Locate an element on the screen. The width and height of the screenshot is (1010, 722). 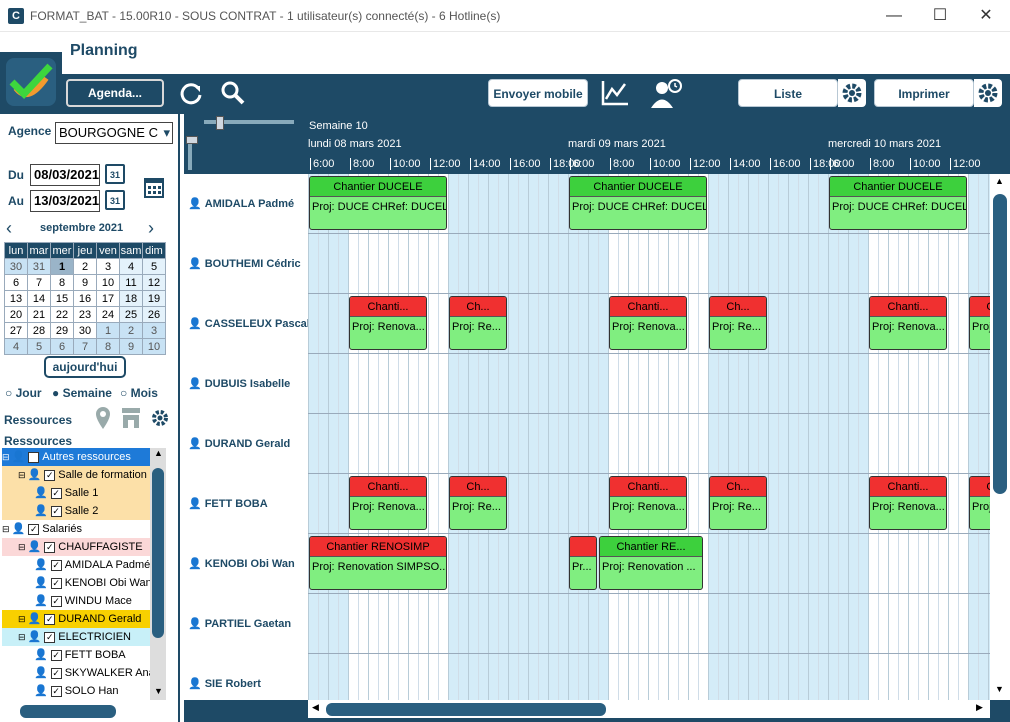
prev-month-icon: ‹ is located at coordinates (9, 228).